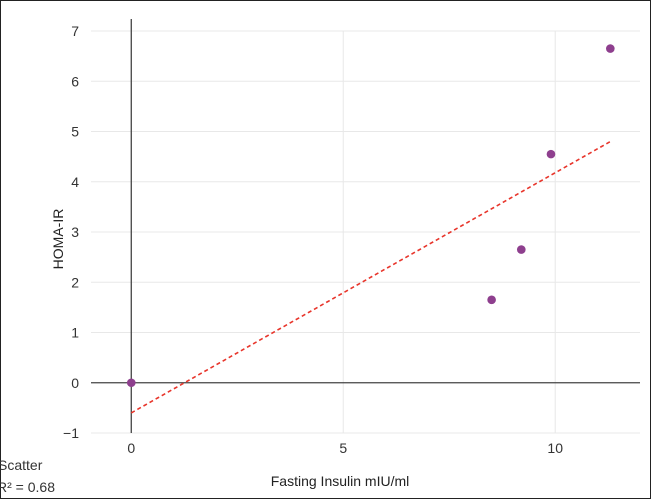  Describe the element at coordinates (27, 487) in the screenshot. I see `legend-r2-value: R² = 0.68` at that location.